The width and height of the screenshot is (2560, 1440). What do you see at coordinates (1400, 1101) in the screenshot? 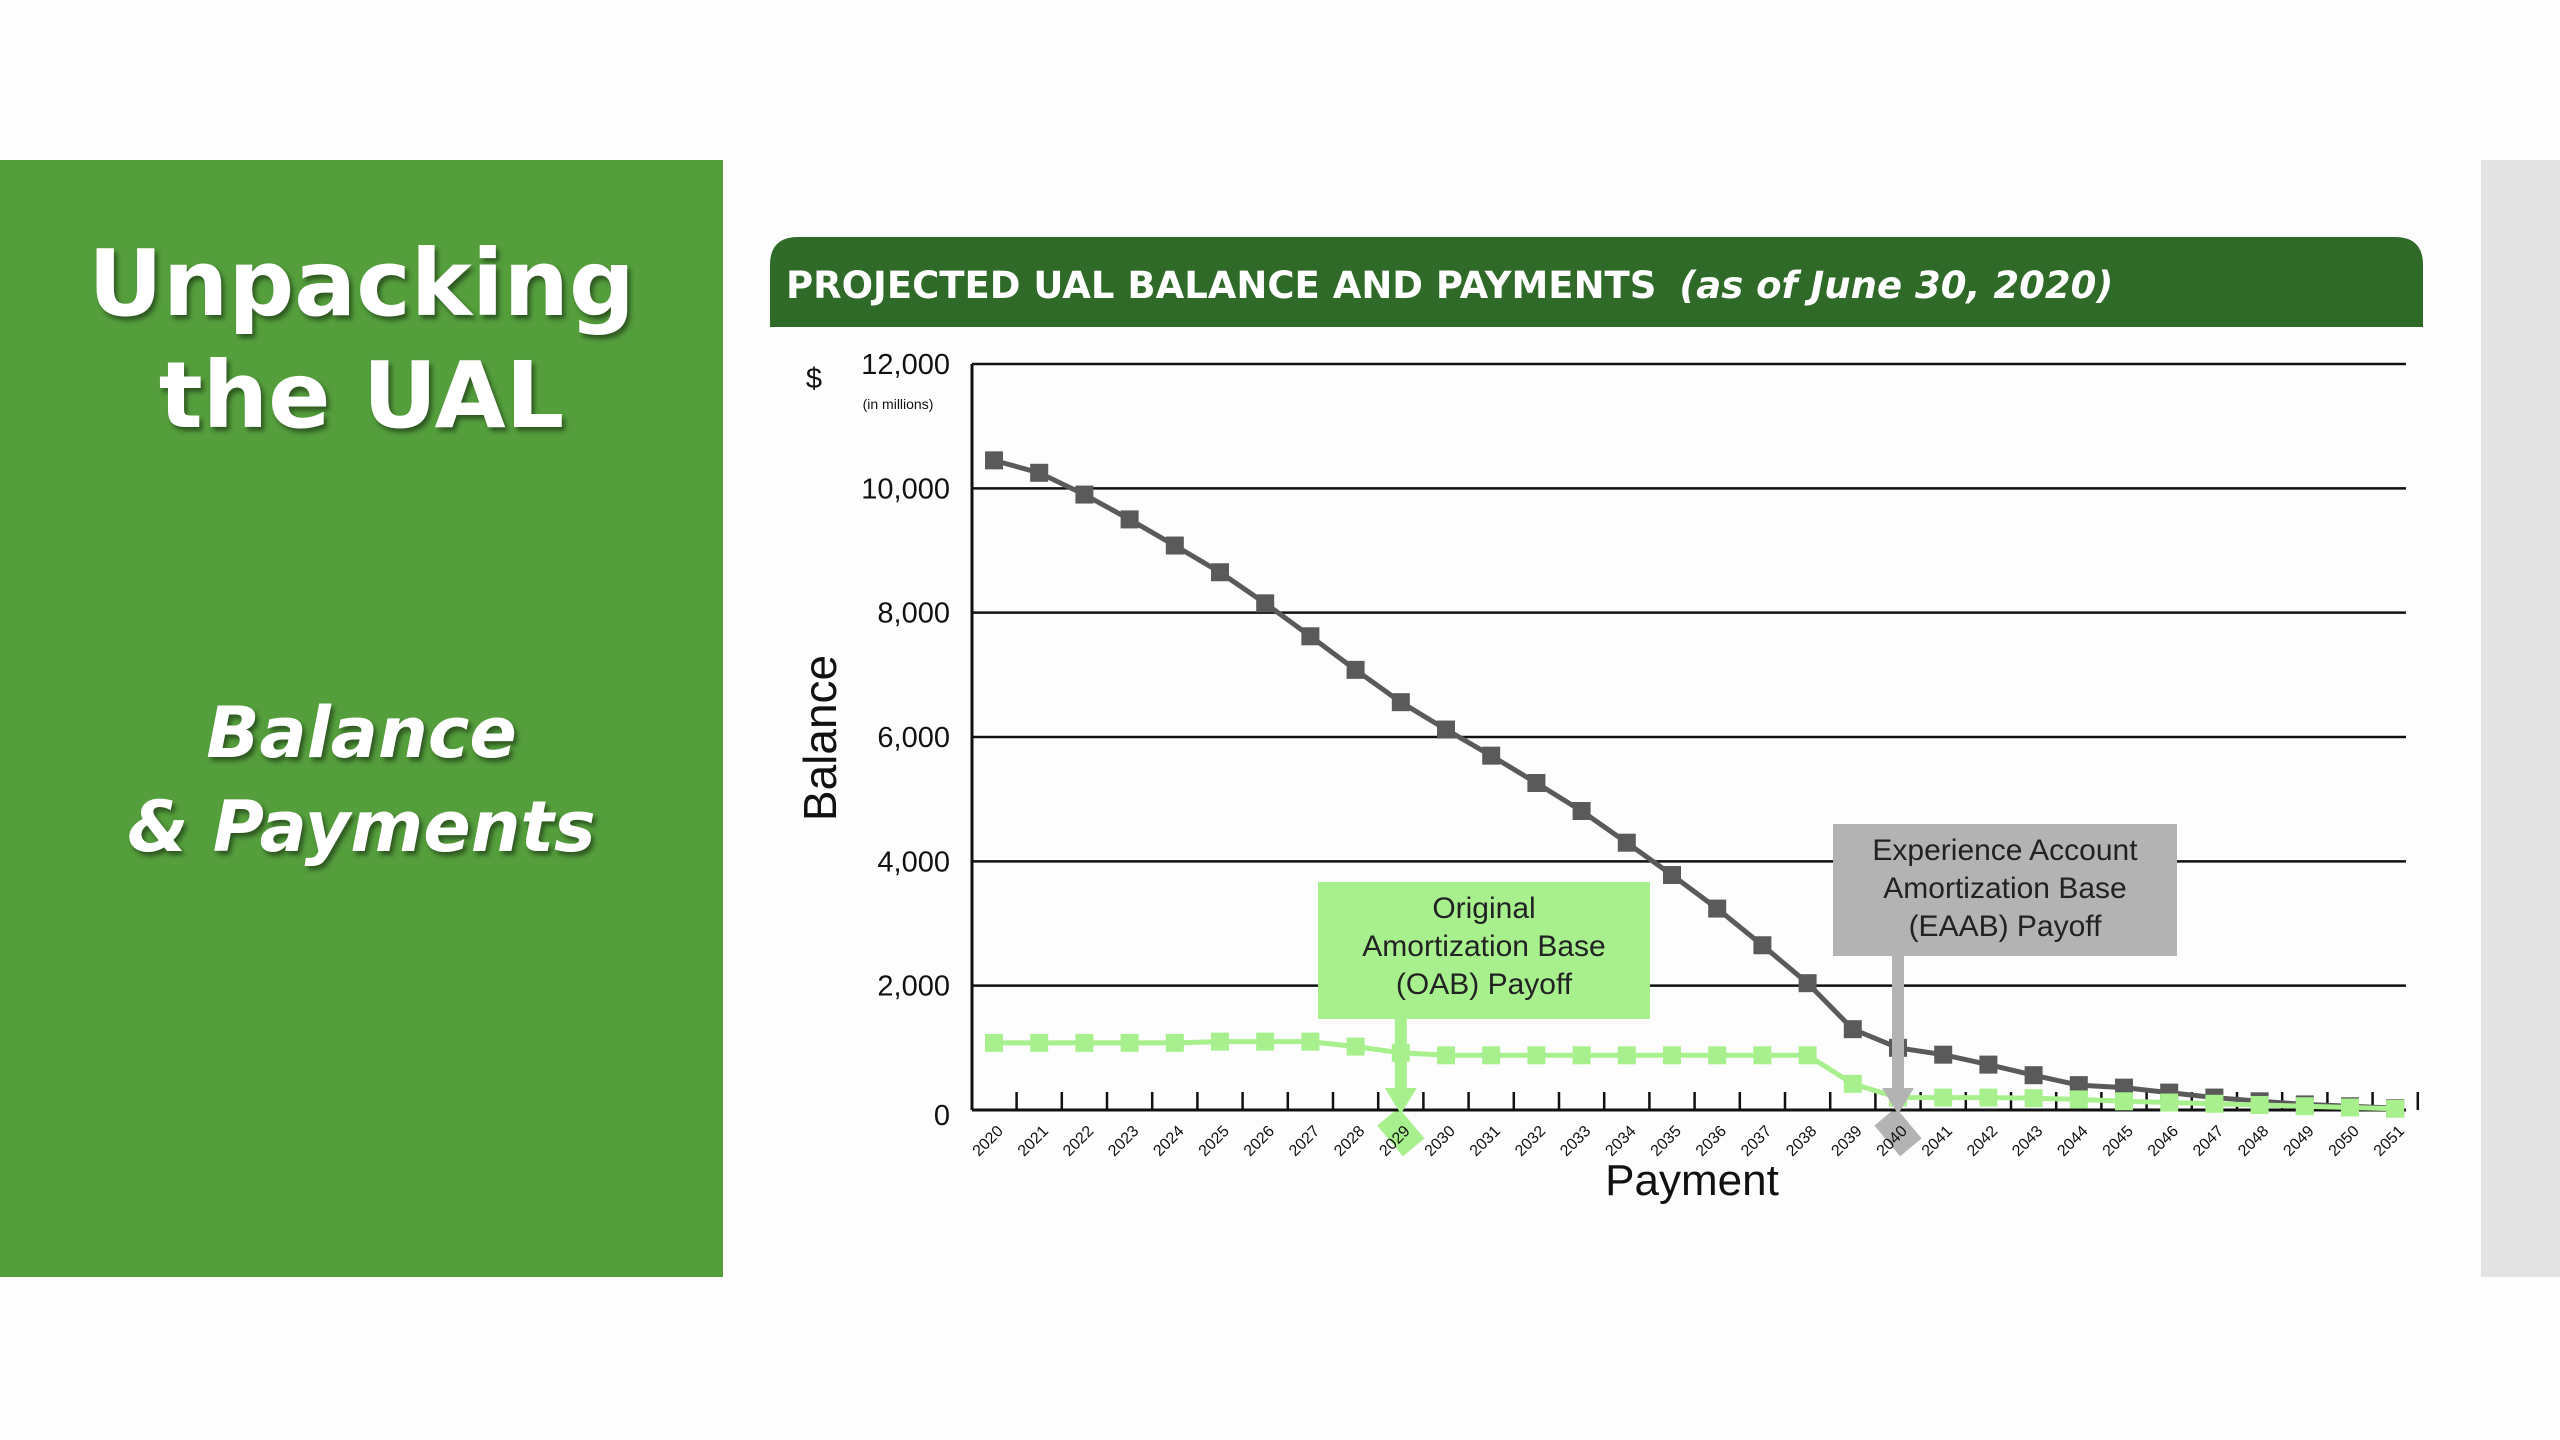
I see `oab-callout-arrow` at bounding box center [1400, 1101].